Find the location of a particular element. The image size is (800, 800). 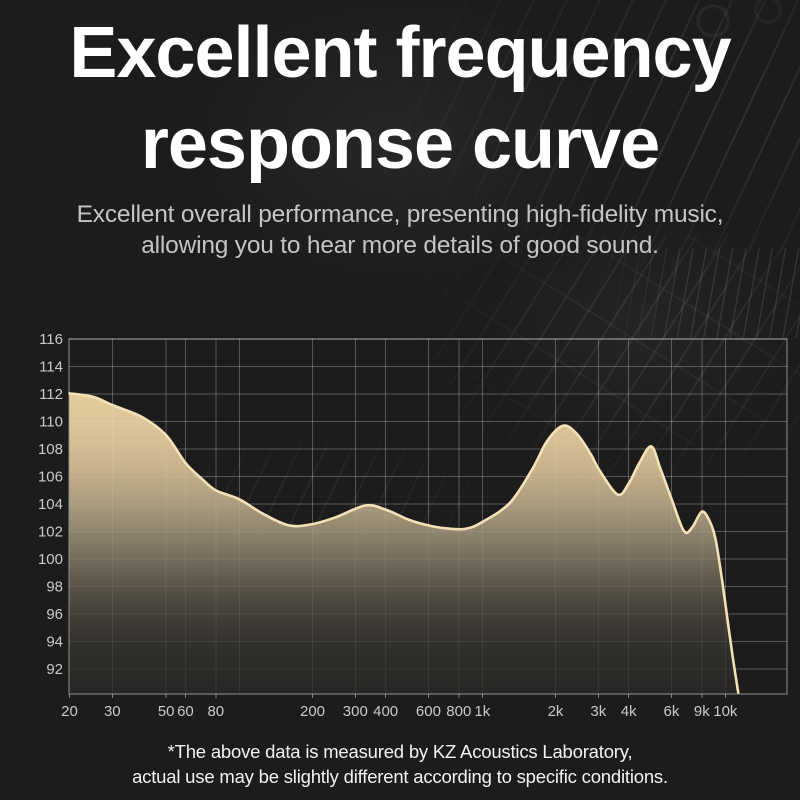

x-tick-label: 800 is located at coordinates (458, 711).